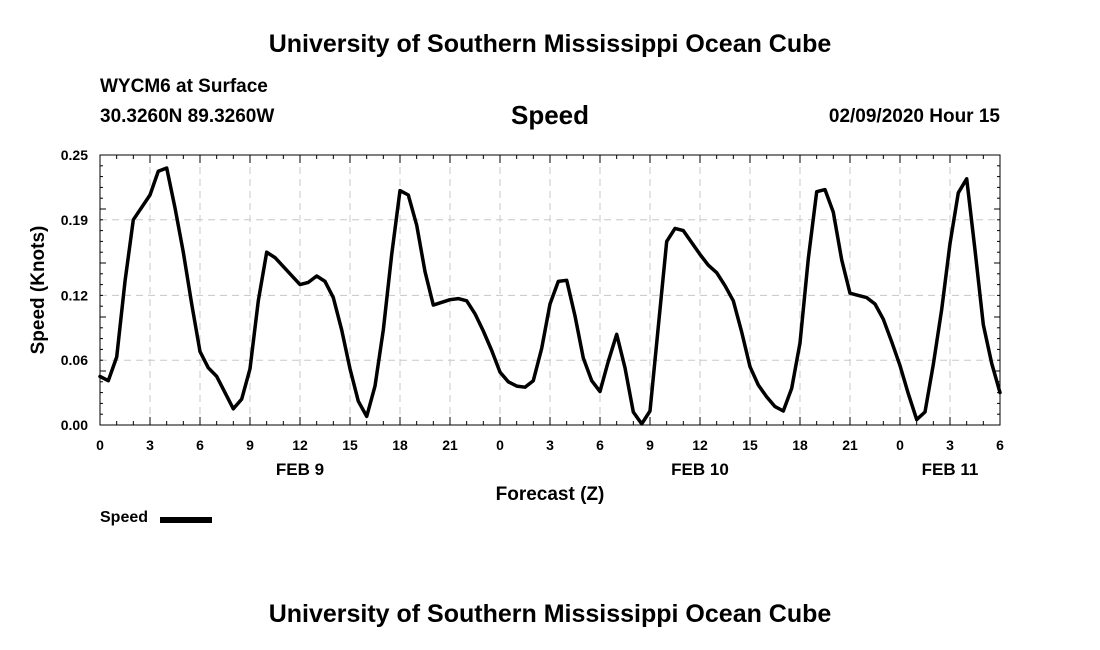 The width and height of the screenshot is (1100, 650). What do you see at coordinates (74, 295) in the screenshot?
I see `y-tick-label: 0.12` at bounding box center [74, 295].